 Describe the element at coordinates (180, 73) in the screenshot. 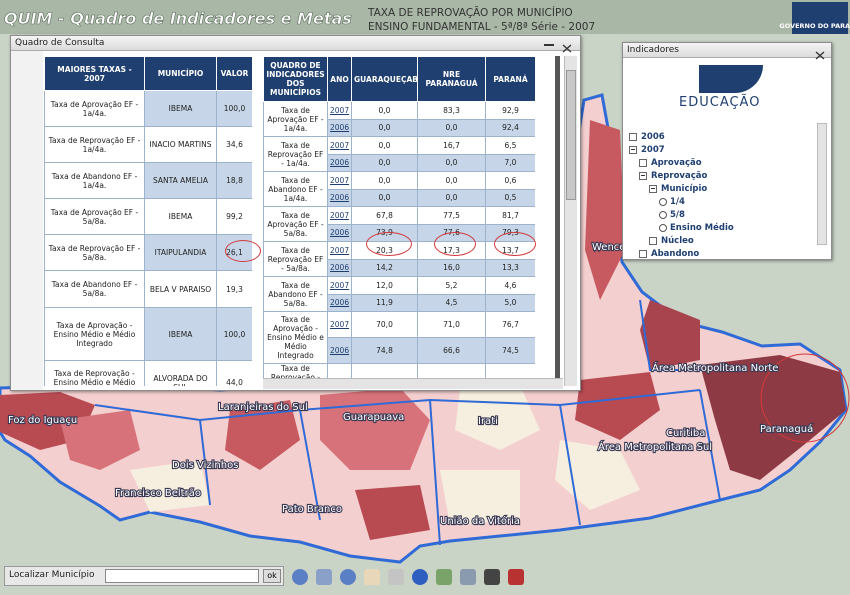

I see `header-cell: MUNICÍPIO` at that location.